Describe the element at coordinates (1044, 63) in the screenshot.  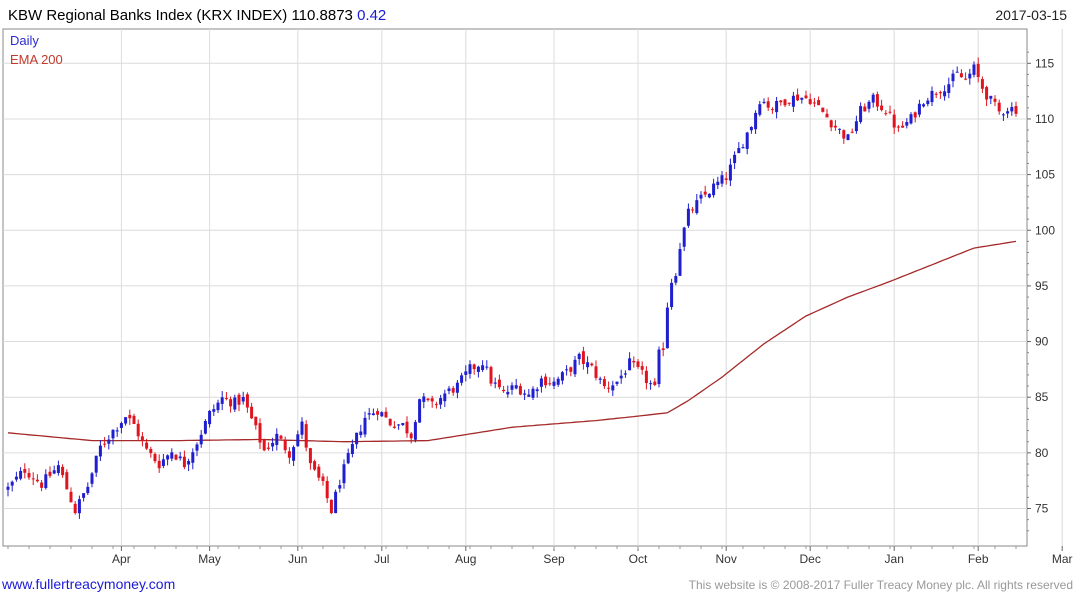
I see `y-tick-label: 115` at that location.